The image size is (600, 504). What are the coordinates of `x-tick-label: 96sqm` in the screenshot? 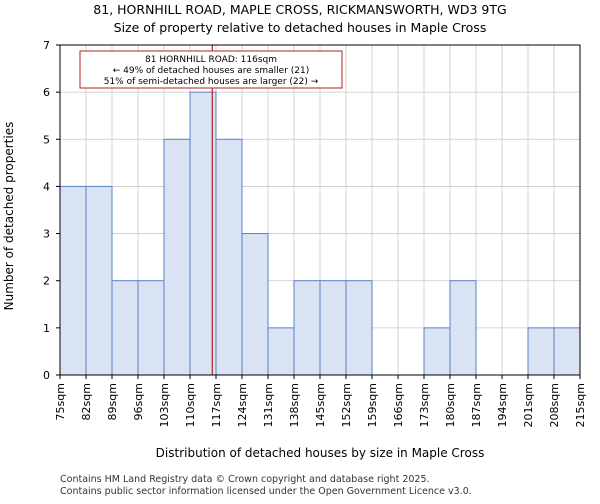 It's located at (138, 401).